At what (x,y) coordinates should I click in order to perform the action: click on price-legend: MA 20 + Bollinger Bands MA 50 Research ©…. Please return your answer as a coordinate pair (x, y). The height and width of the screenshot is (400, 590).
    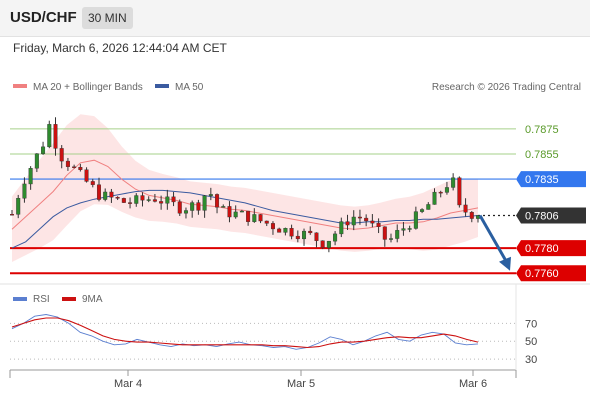
    Looking at the image, I should click on (297, 87).